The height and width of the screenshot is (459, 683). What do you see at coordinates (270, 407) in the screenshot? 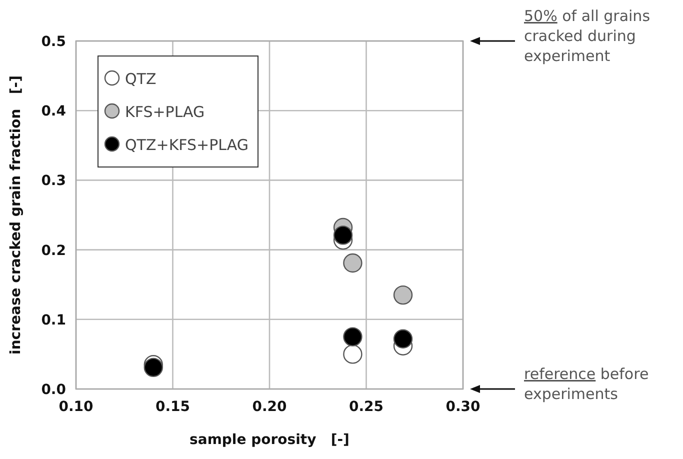
I see `x-tick-label: 0.20` at bounding box center [270, 407].